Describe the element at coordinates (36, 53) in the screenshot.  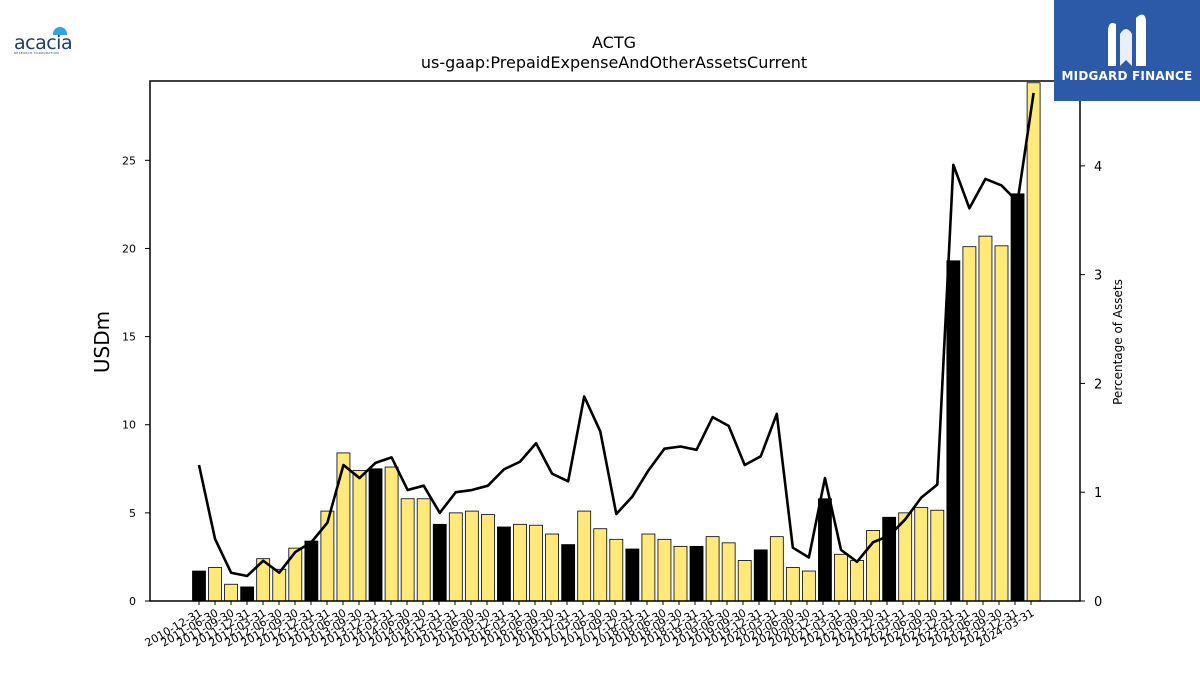
I see `acacia-logo-subtext: RESEARCH CORPORATION` at that location.